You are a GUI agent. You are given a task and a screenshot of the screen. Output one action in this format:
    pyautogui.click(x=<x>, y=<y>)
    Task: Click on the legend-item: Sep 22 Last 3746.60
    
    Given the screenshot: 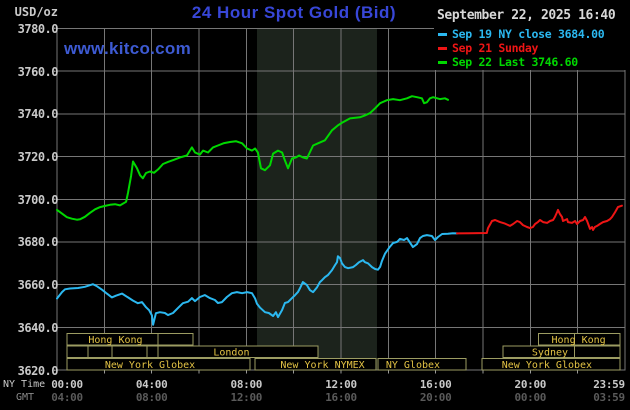 What is the action you would take?
    pyautogui.click(x=508, y=62)
    